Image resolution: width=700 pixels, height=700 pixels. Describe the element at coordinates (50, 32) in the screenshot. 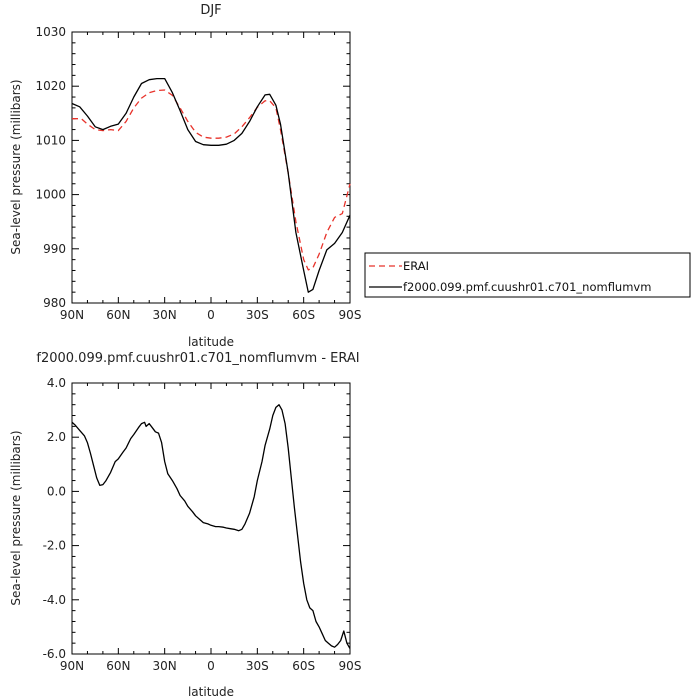

I see `top-y-tick-label: 1030` at that location.